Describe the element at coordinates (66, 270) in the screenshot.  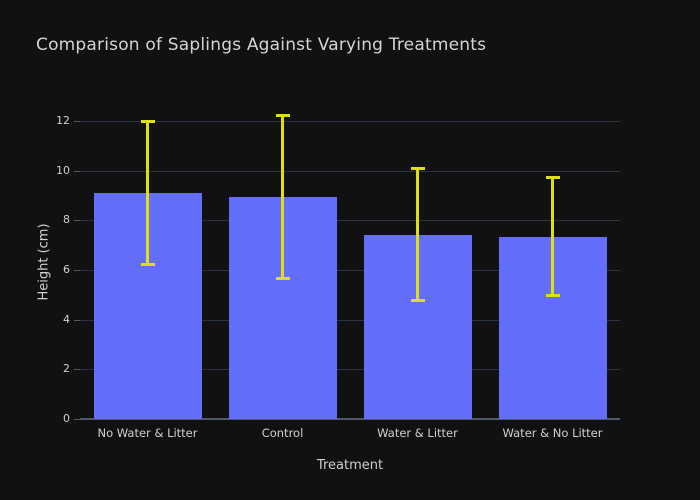
I see `y-tick-label: 6` at that location.